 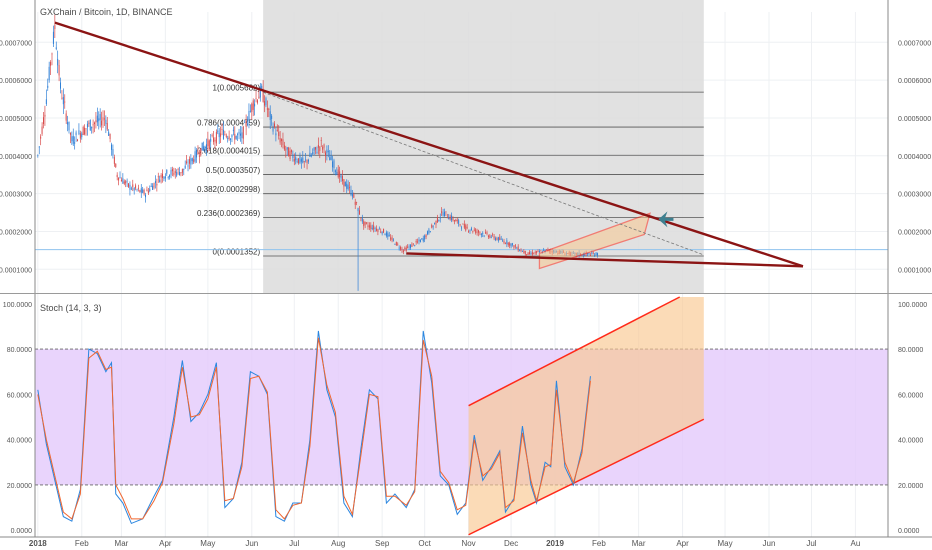 What do you see at coordinates (19, 441) in the screenshot?
I see `stoch-axis-label-left: 40.0000` at bounding box center [19, 441].